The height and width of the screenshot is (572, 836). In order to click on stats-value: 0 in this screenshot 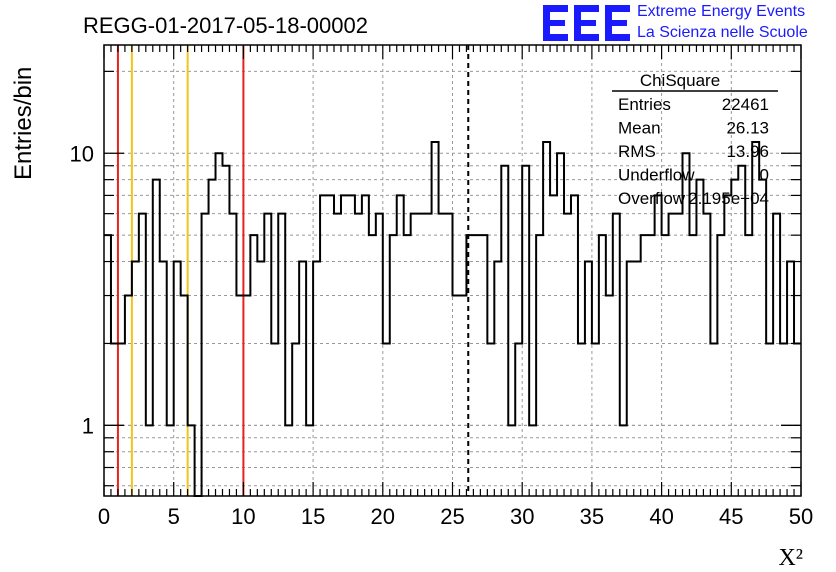, I will do `click(764, 175)`.